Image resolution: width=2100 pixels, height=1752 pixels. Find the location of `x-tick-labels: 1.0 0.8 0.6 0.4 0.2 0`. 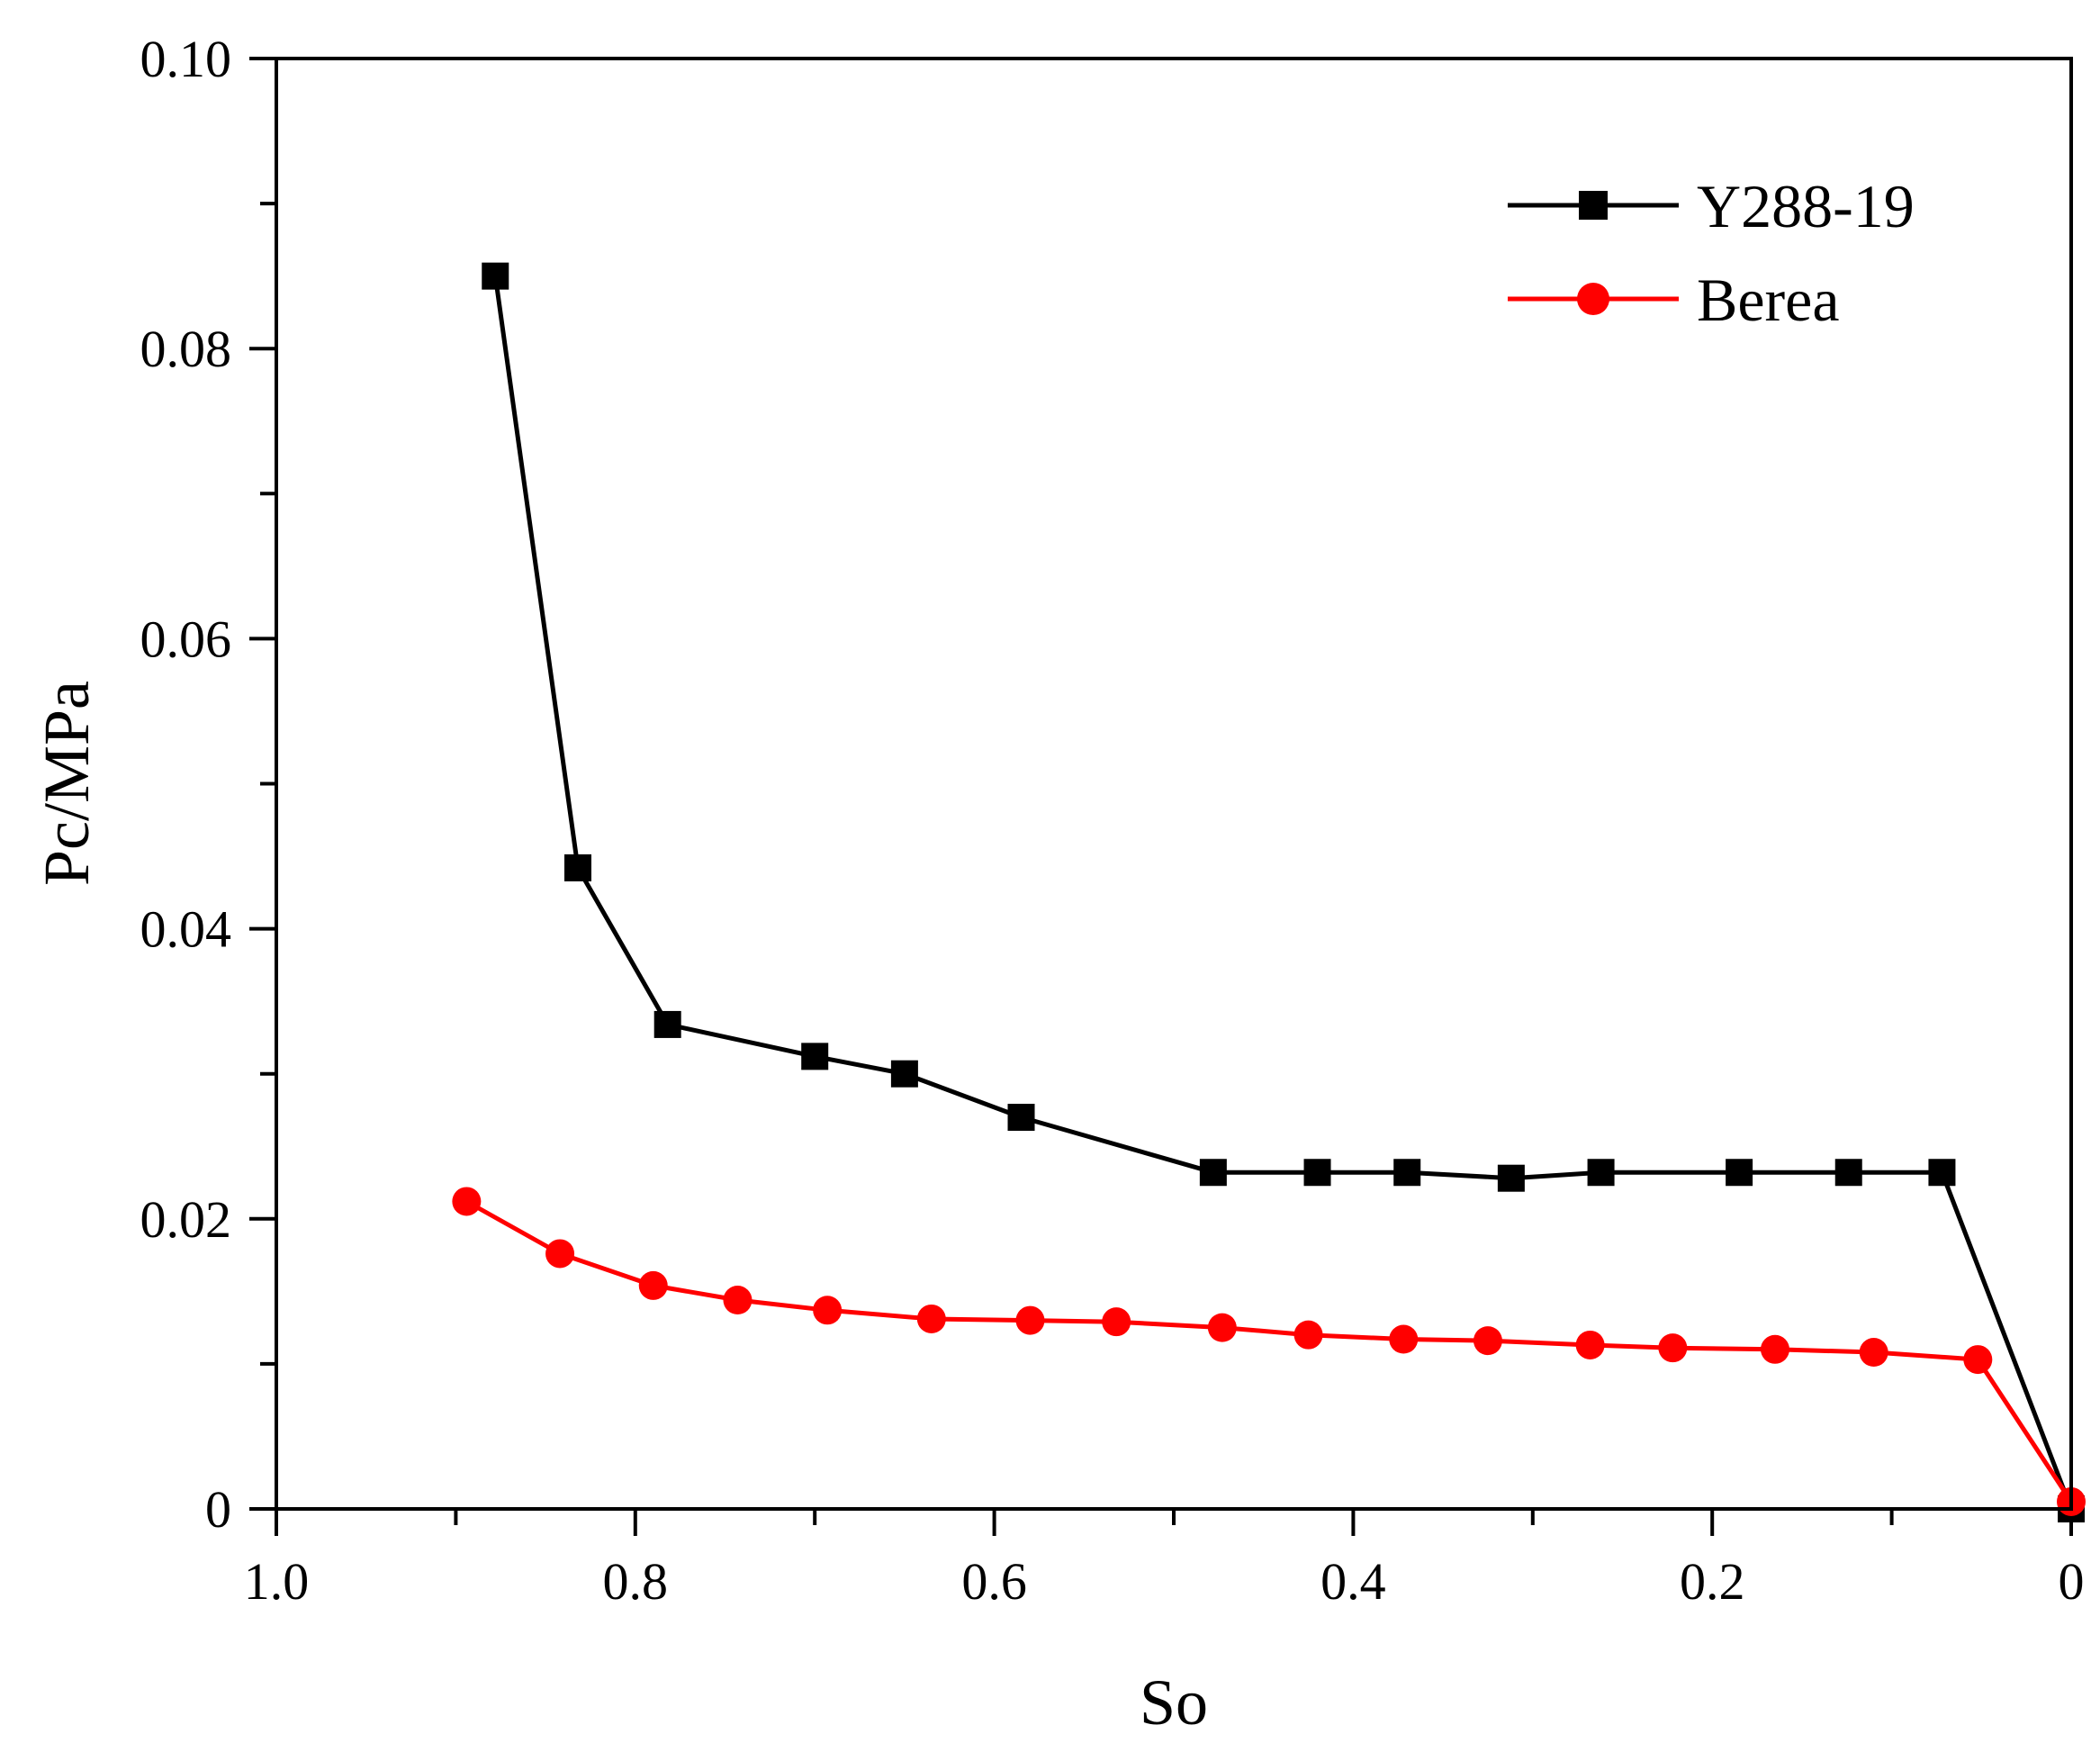

x-tick-labels: 1.0 0.8 0.6 0.4 0.2 0 is located at coordinates (1164, 1581).